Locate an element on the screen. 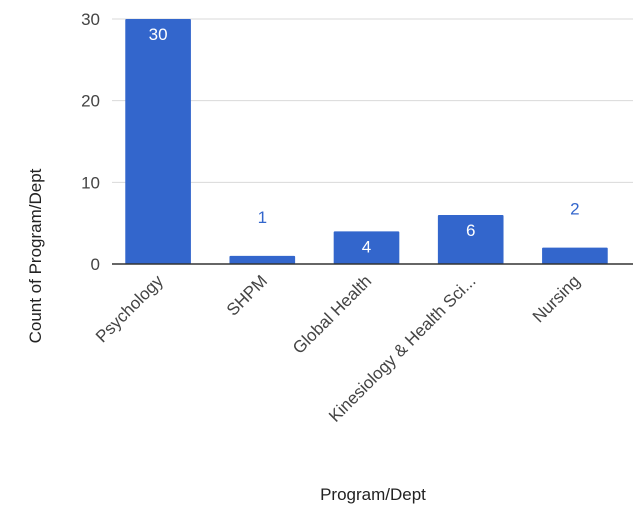 The height and width of the screenshot is (513, 637). x-axis-title: Program/Dept is located at coordinates (373, 494).